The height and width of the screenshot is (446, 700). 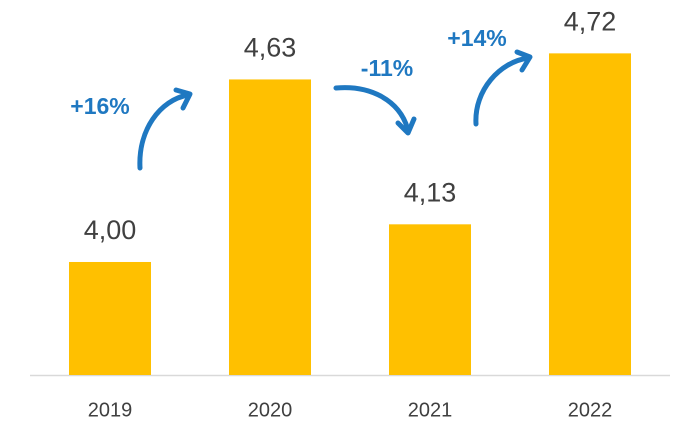 I want to click on value-label: 4,13, so click(x=430, y=192).